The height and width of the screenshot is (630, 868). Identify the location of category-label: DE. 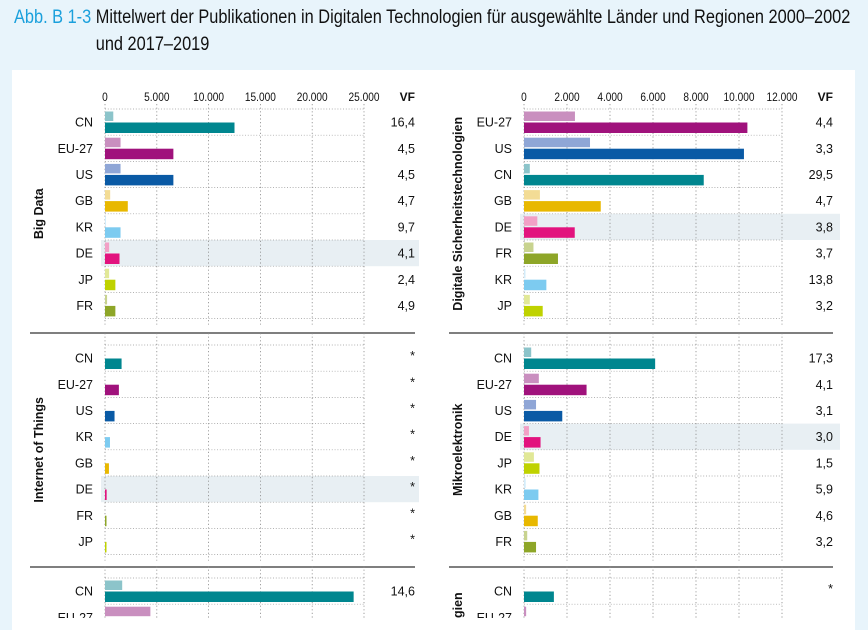
(84, 254).